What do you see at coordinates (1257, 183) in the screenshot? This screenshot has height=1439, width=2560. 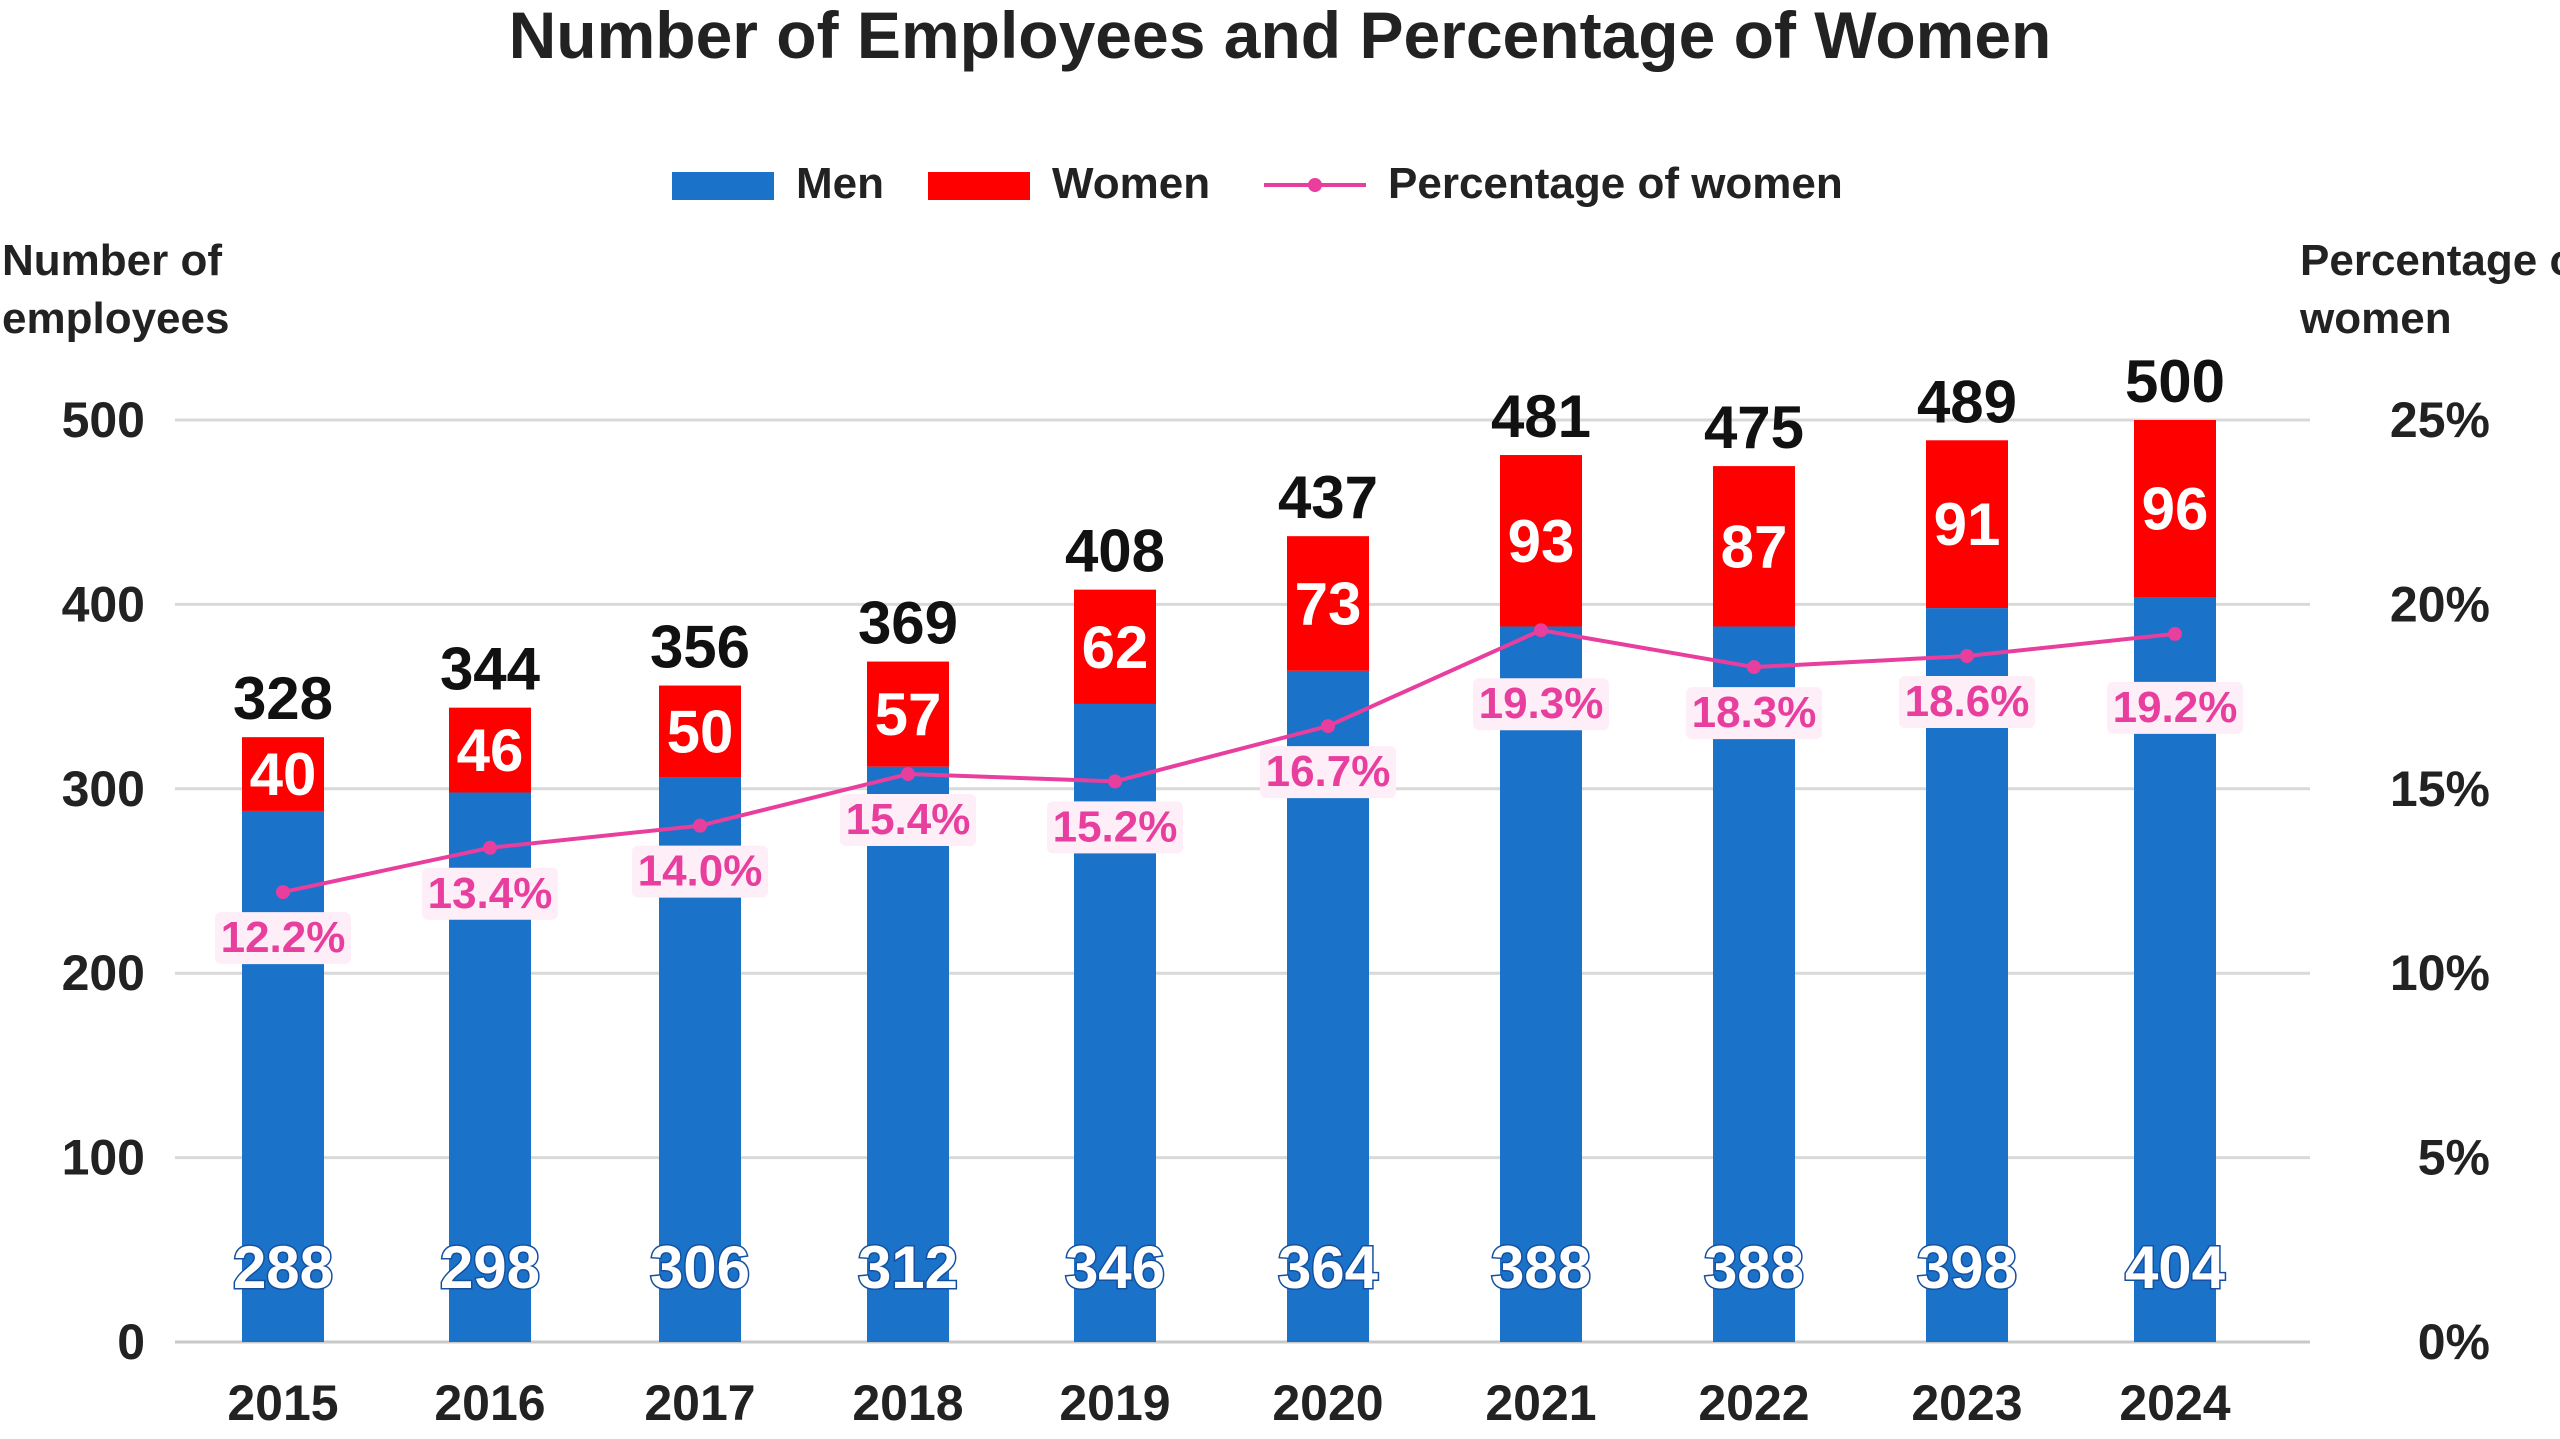 I see `legend: Men Women Percentage of women` at bounding box center [1257, 183].